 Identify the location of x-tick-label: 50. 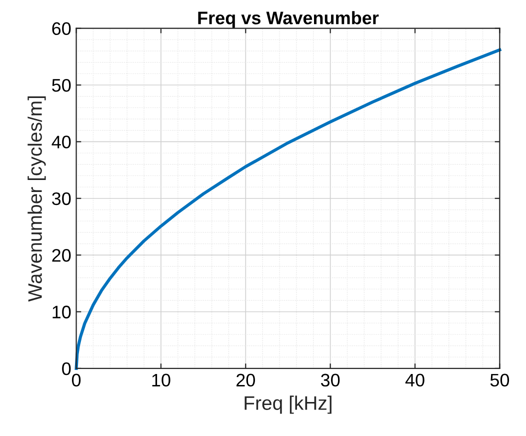
(500, 380).